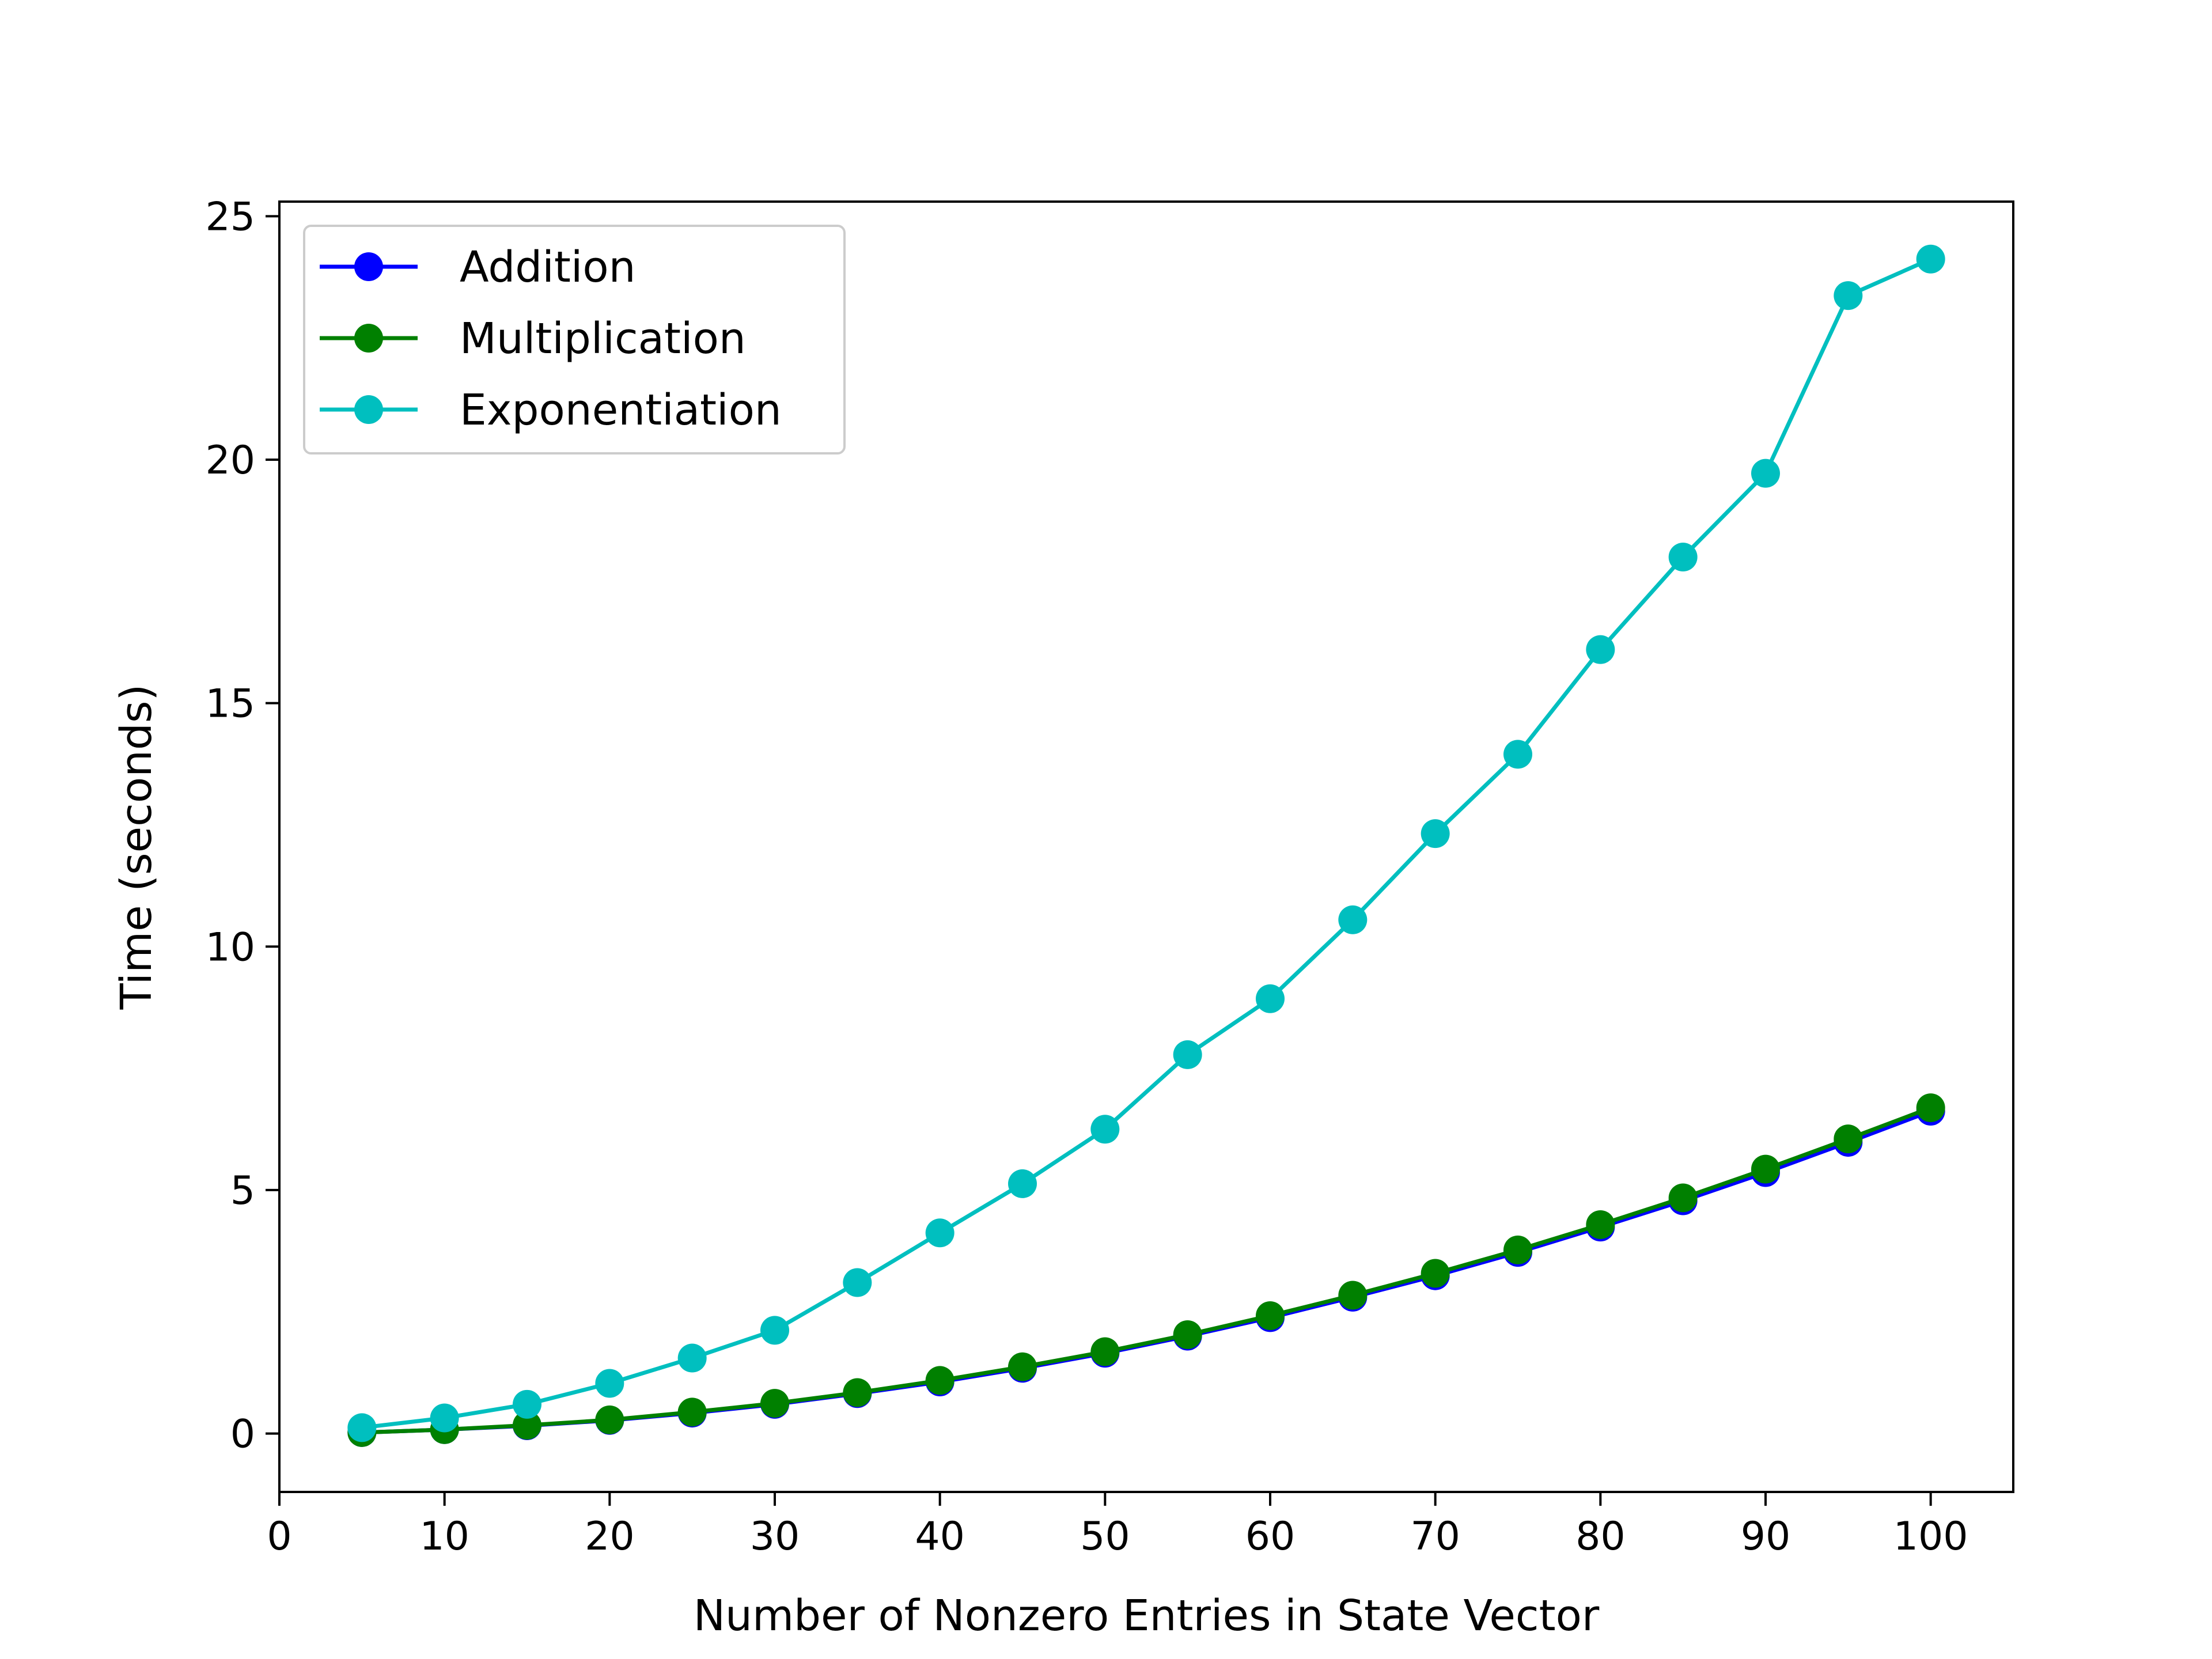  What do you see at coordinates (368, 338) in the screenshot?
I see `legend-marker-multiplication` at bounding box center [368, 338].